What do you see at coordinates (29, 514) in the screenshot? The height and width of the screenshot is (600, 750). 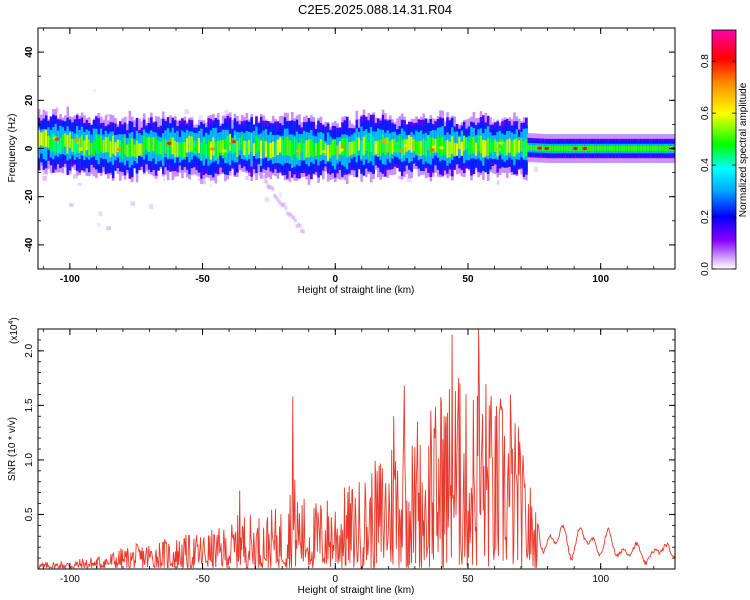 I see `snr-y-tick-label: 0.5` at bounding box center [29, 514].